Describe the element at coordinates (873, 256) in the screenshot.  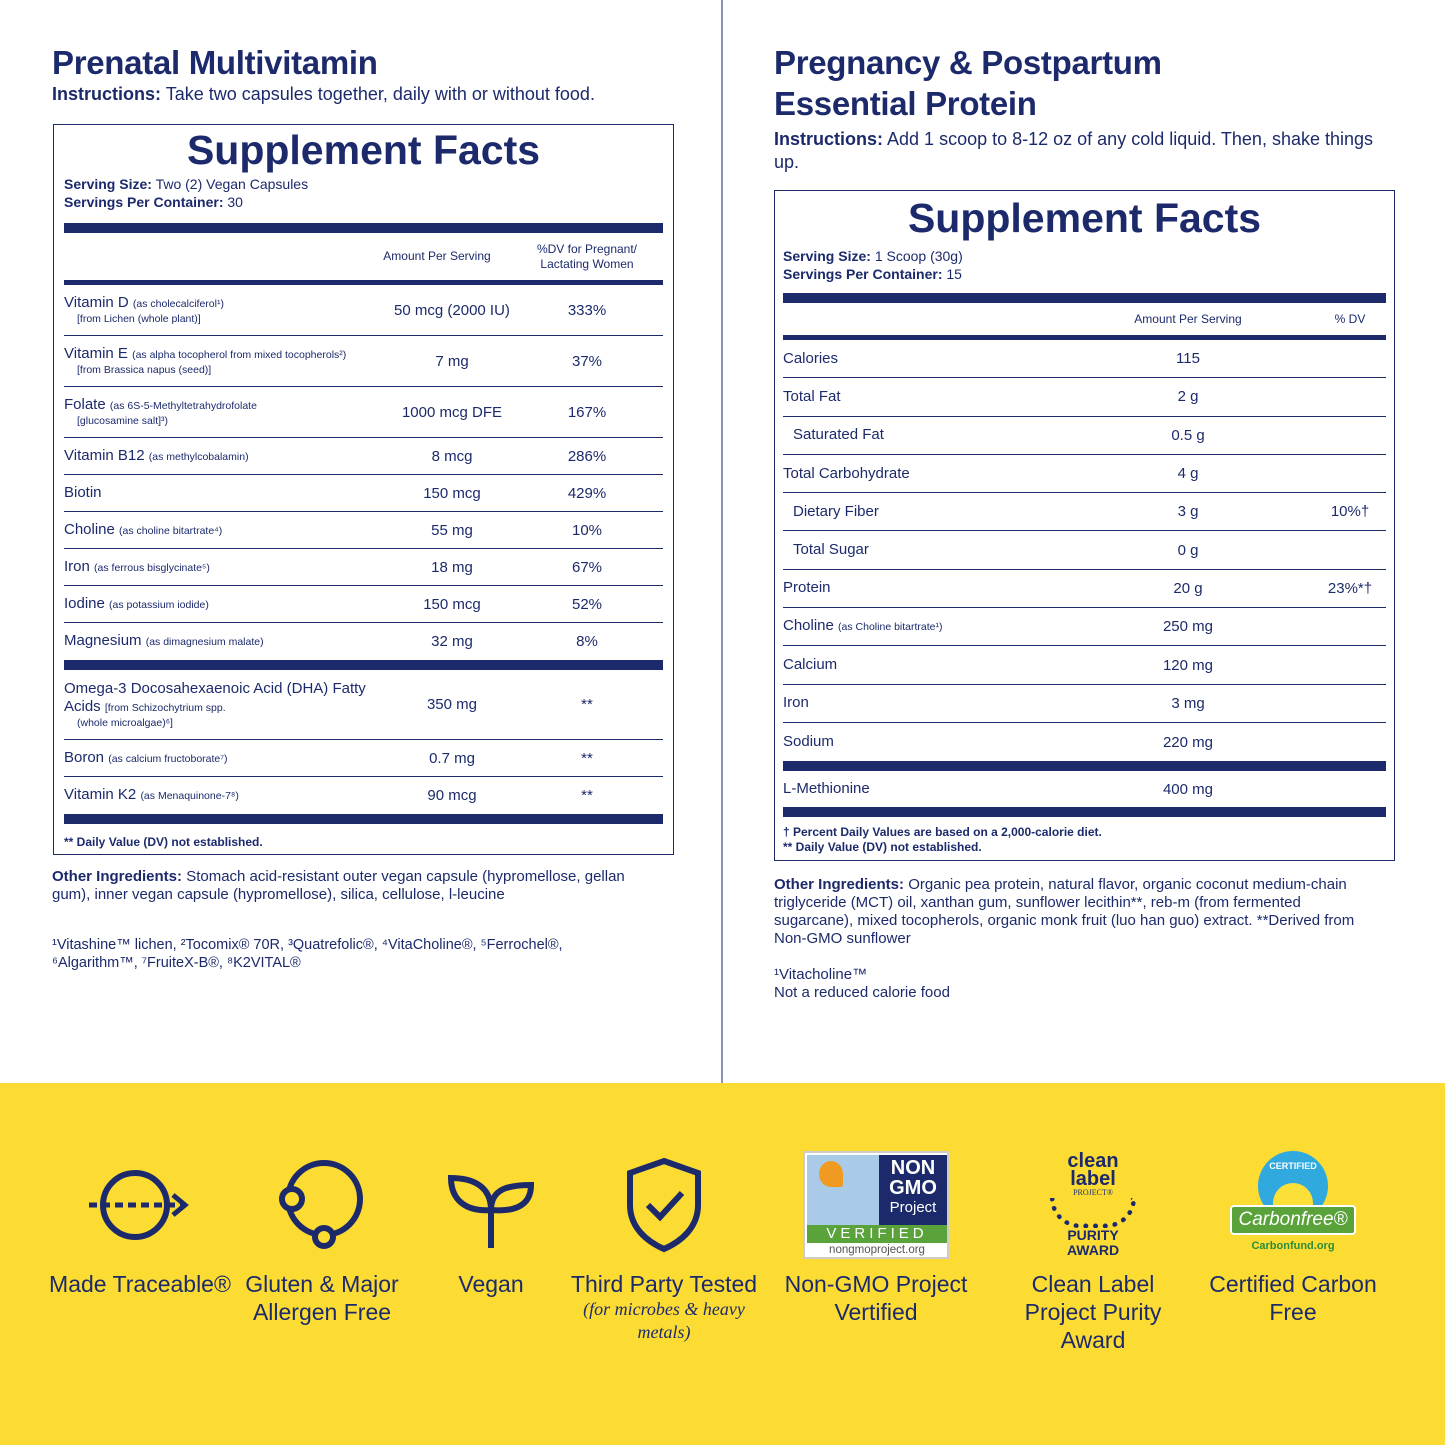
I see `serving-size: Serving Size: 1 Scoop (30g)` at that location.